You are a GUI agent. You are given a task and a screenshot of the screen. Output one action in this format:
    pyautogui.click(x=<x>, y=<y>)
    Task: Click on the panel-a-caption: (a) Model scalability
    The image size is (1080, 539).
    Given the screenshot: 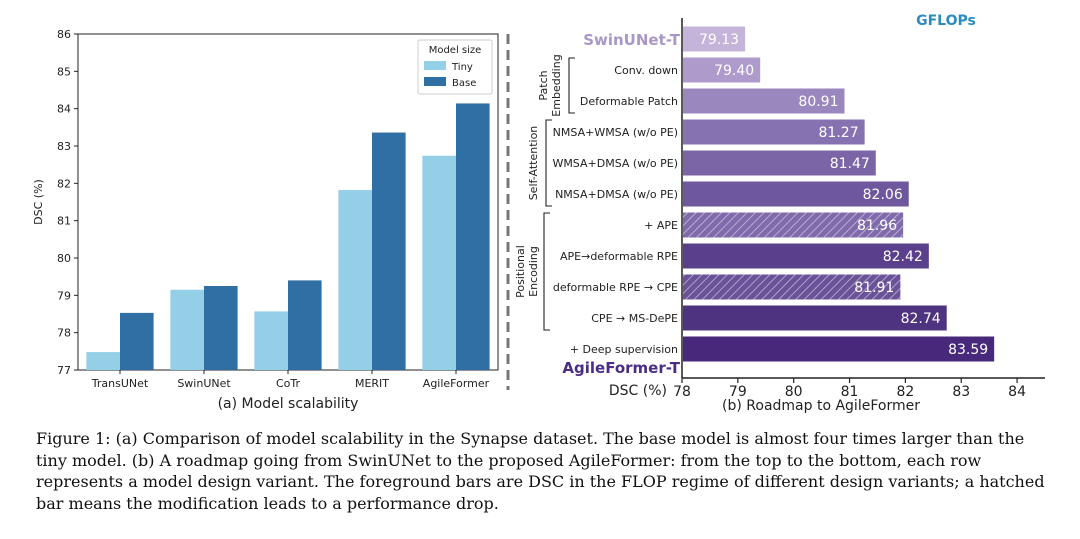 What is the action you would take?
    pyautogui.click(x=288, y=404)
    